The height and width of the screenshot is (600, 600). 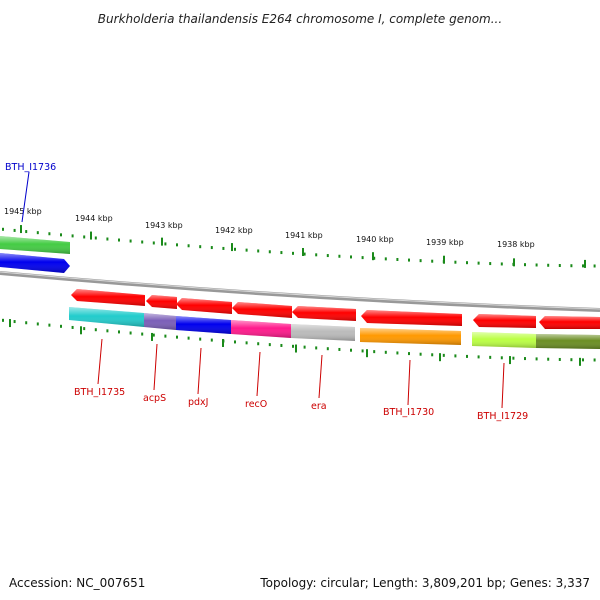 What do you see at coordinates (502, 416) in the screenshot?
I see `gene-label-bth-i1729: BTH_I1729` at bounding box center [502, 416].